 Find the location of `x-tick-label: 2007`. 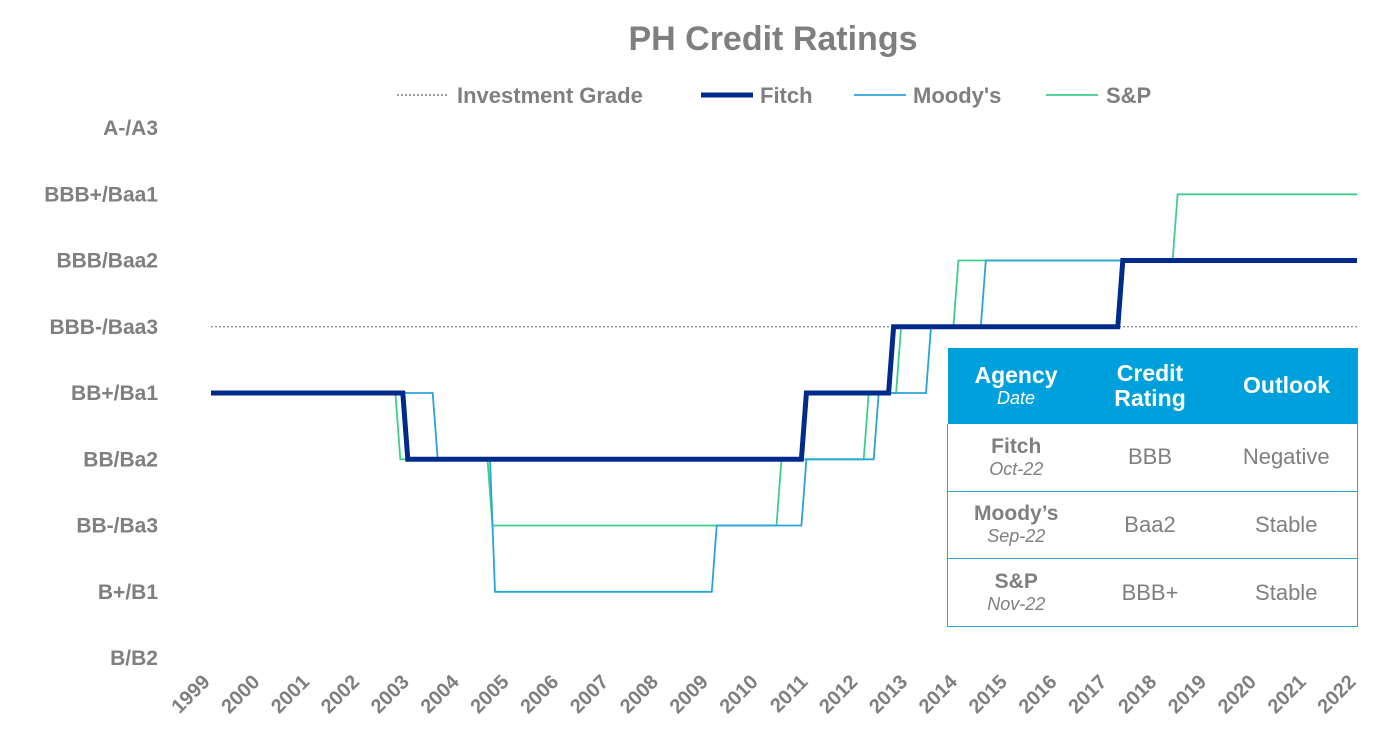

x-tick-label: 2007 is located at coordinates (589, 694).